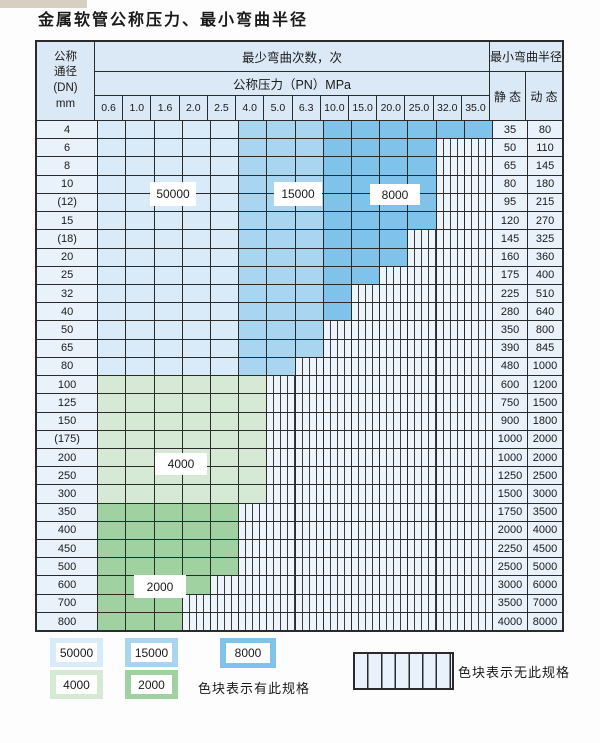 The height and width of the screenshot is (743, 600). What do you see at coordinates (248, 653) in the screenshot?
I see `legend-swatch: 8000` at bounding box center [248, 653].